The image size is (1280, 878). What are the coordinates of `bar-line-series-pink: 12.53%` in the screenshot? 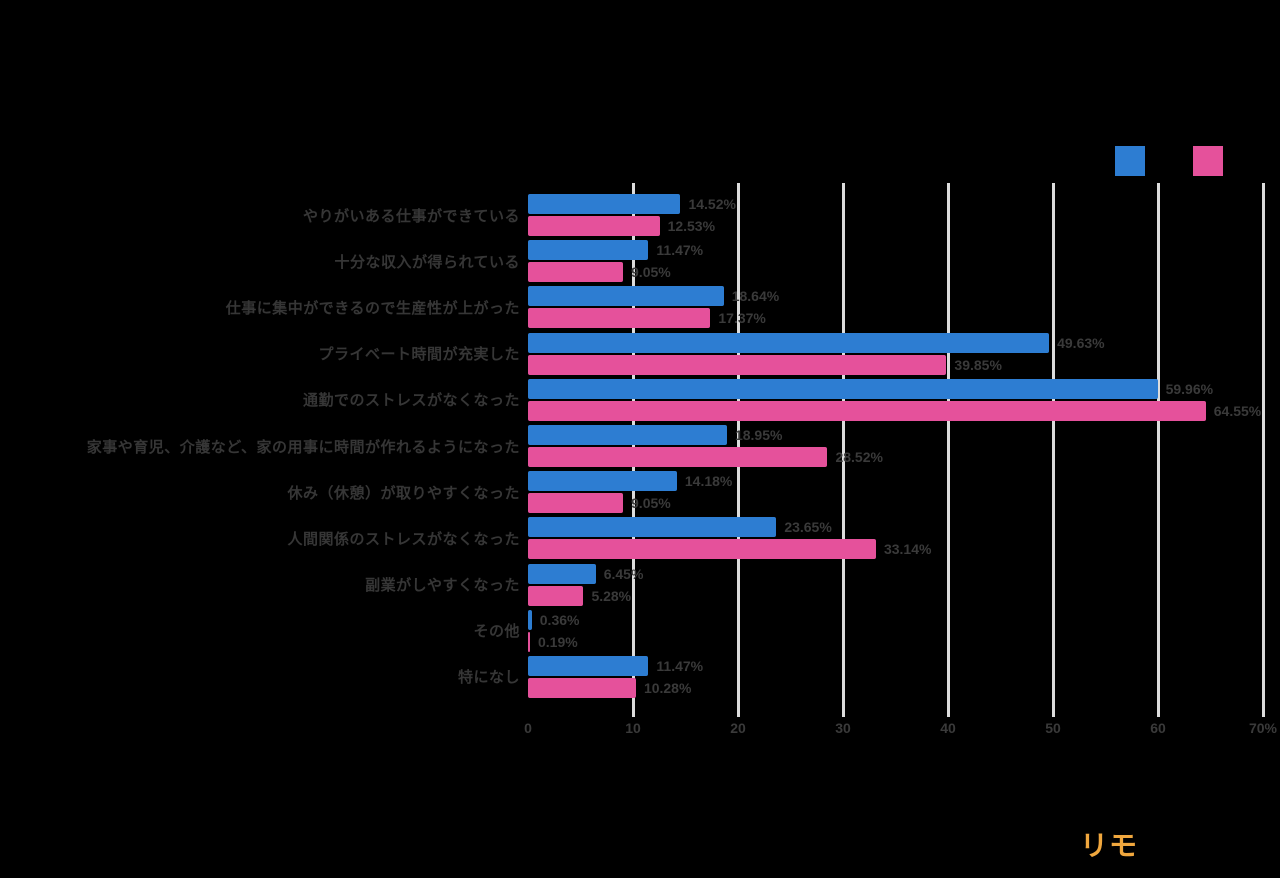 It's located at (904, 226).